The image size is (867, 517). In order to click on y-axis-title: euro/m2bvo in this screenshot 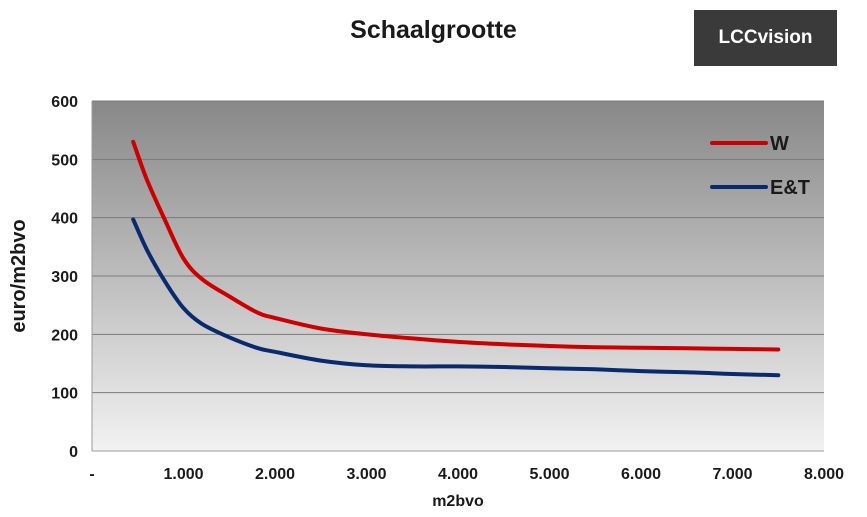, I will do `click(19, 275)`.